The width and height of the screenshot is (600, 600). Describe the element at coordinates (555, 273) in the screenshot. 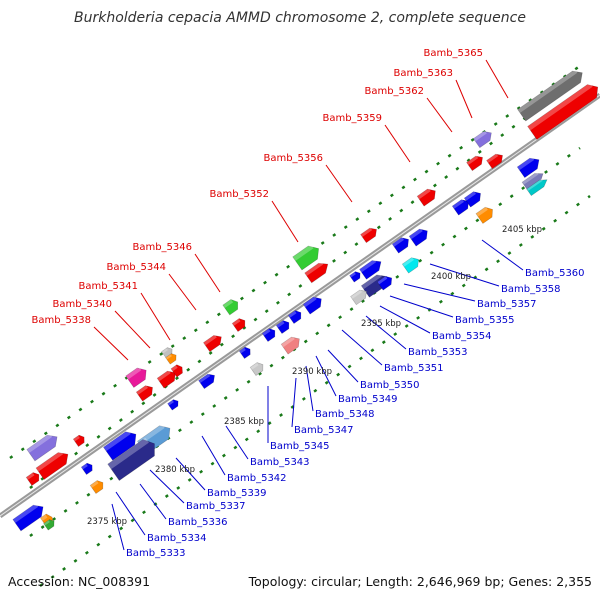

I see `gene-label-reverse: Bamb_5360` at that location.